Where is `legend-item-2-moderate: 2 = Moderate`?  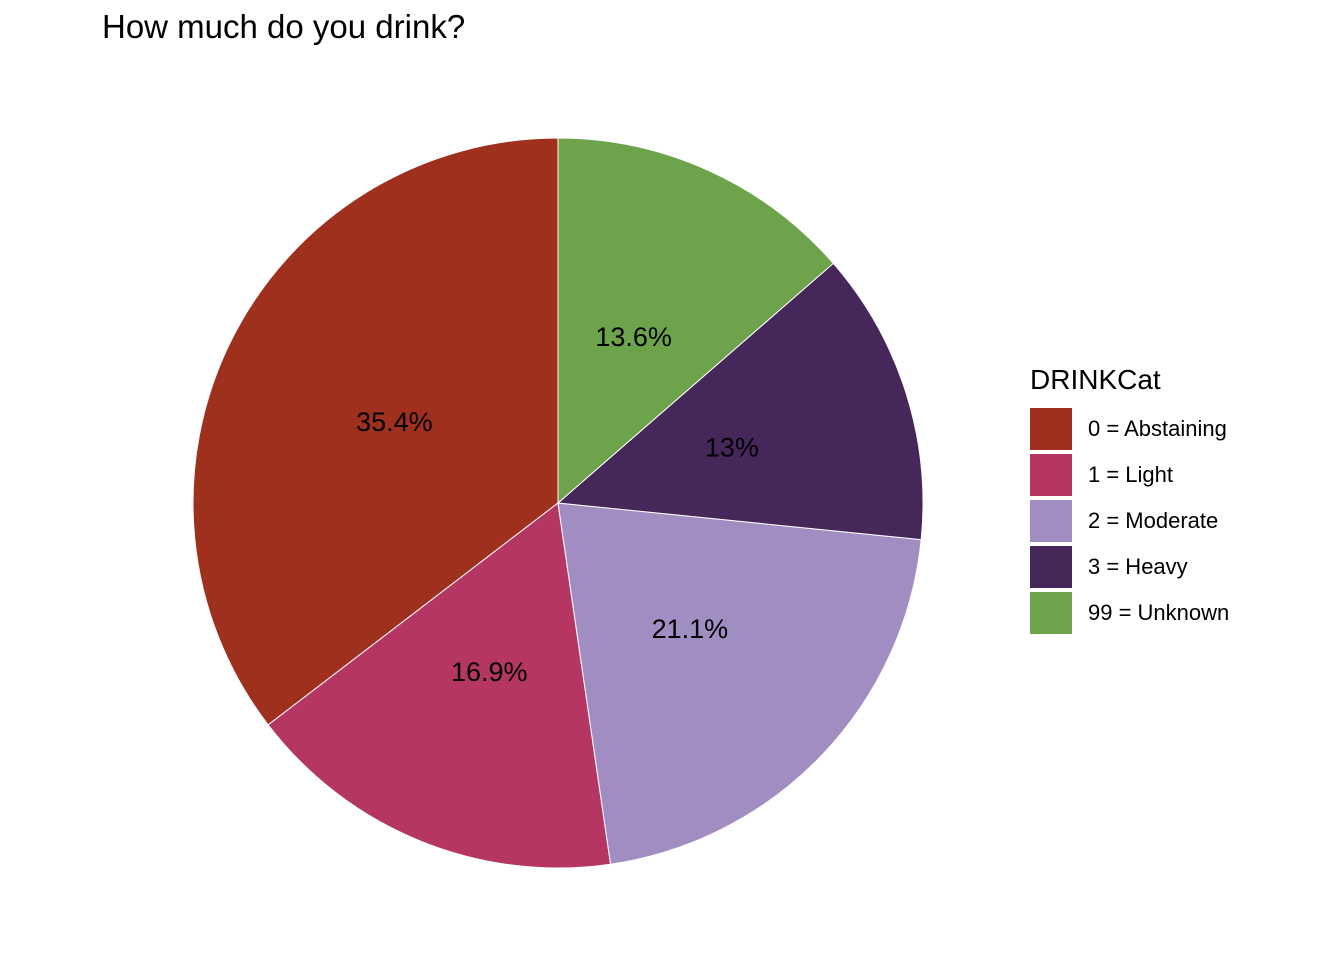
legend-item-2-moderate: 2 = Moderate is located at coordinates (1129, 521).